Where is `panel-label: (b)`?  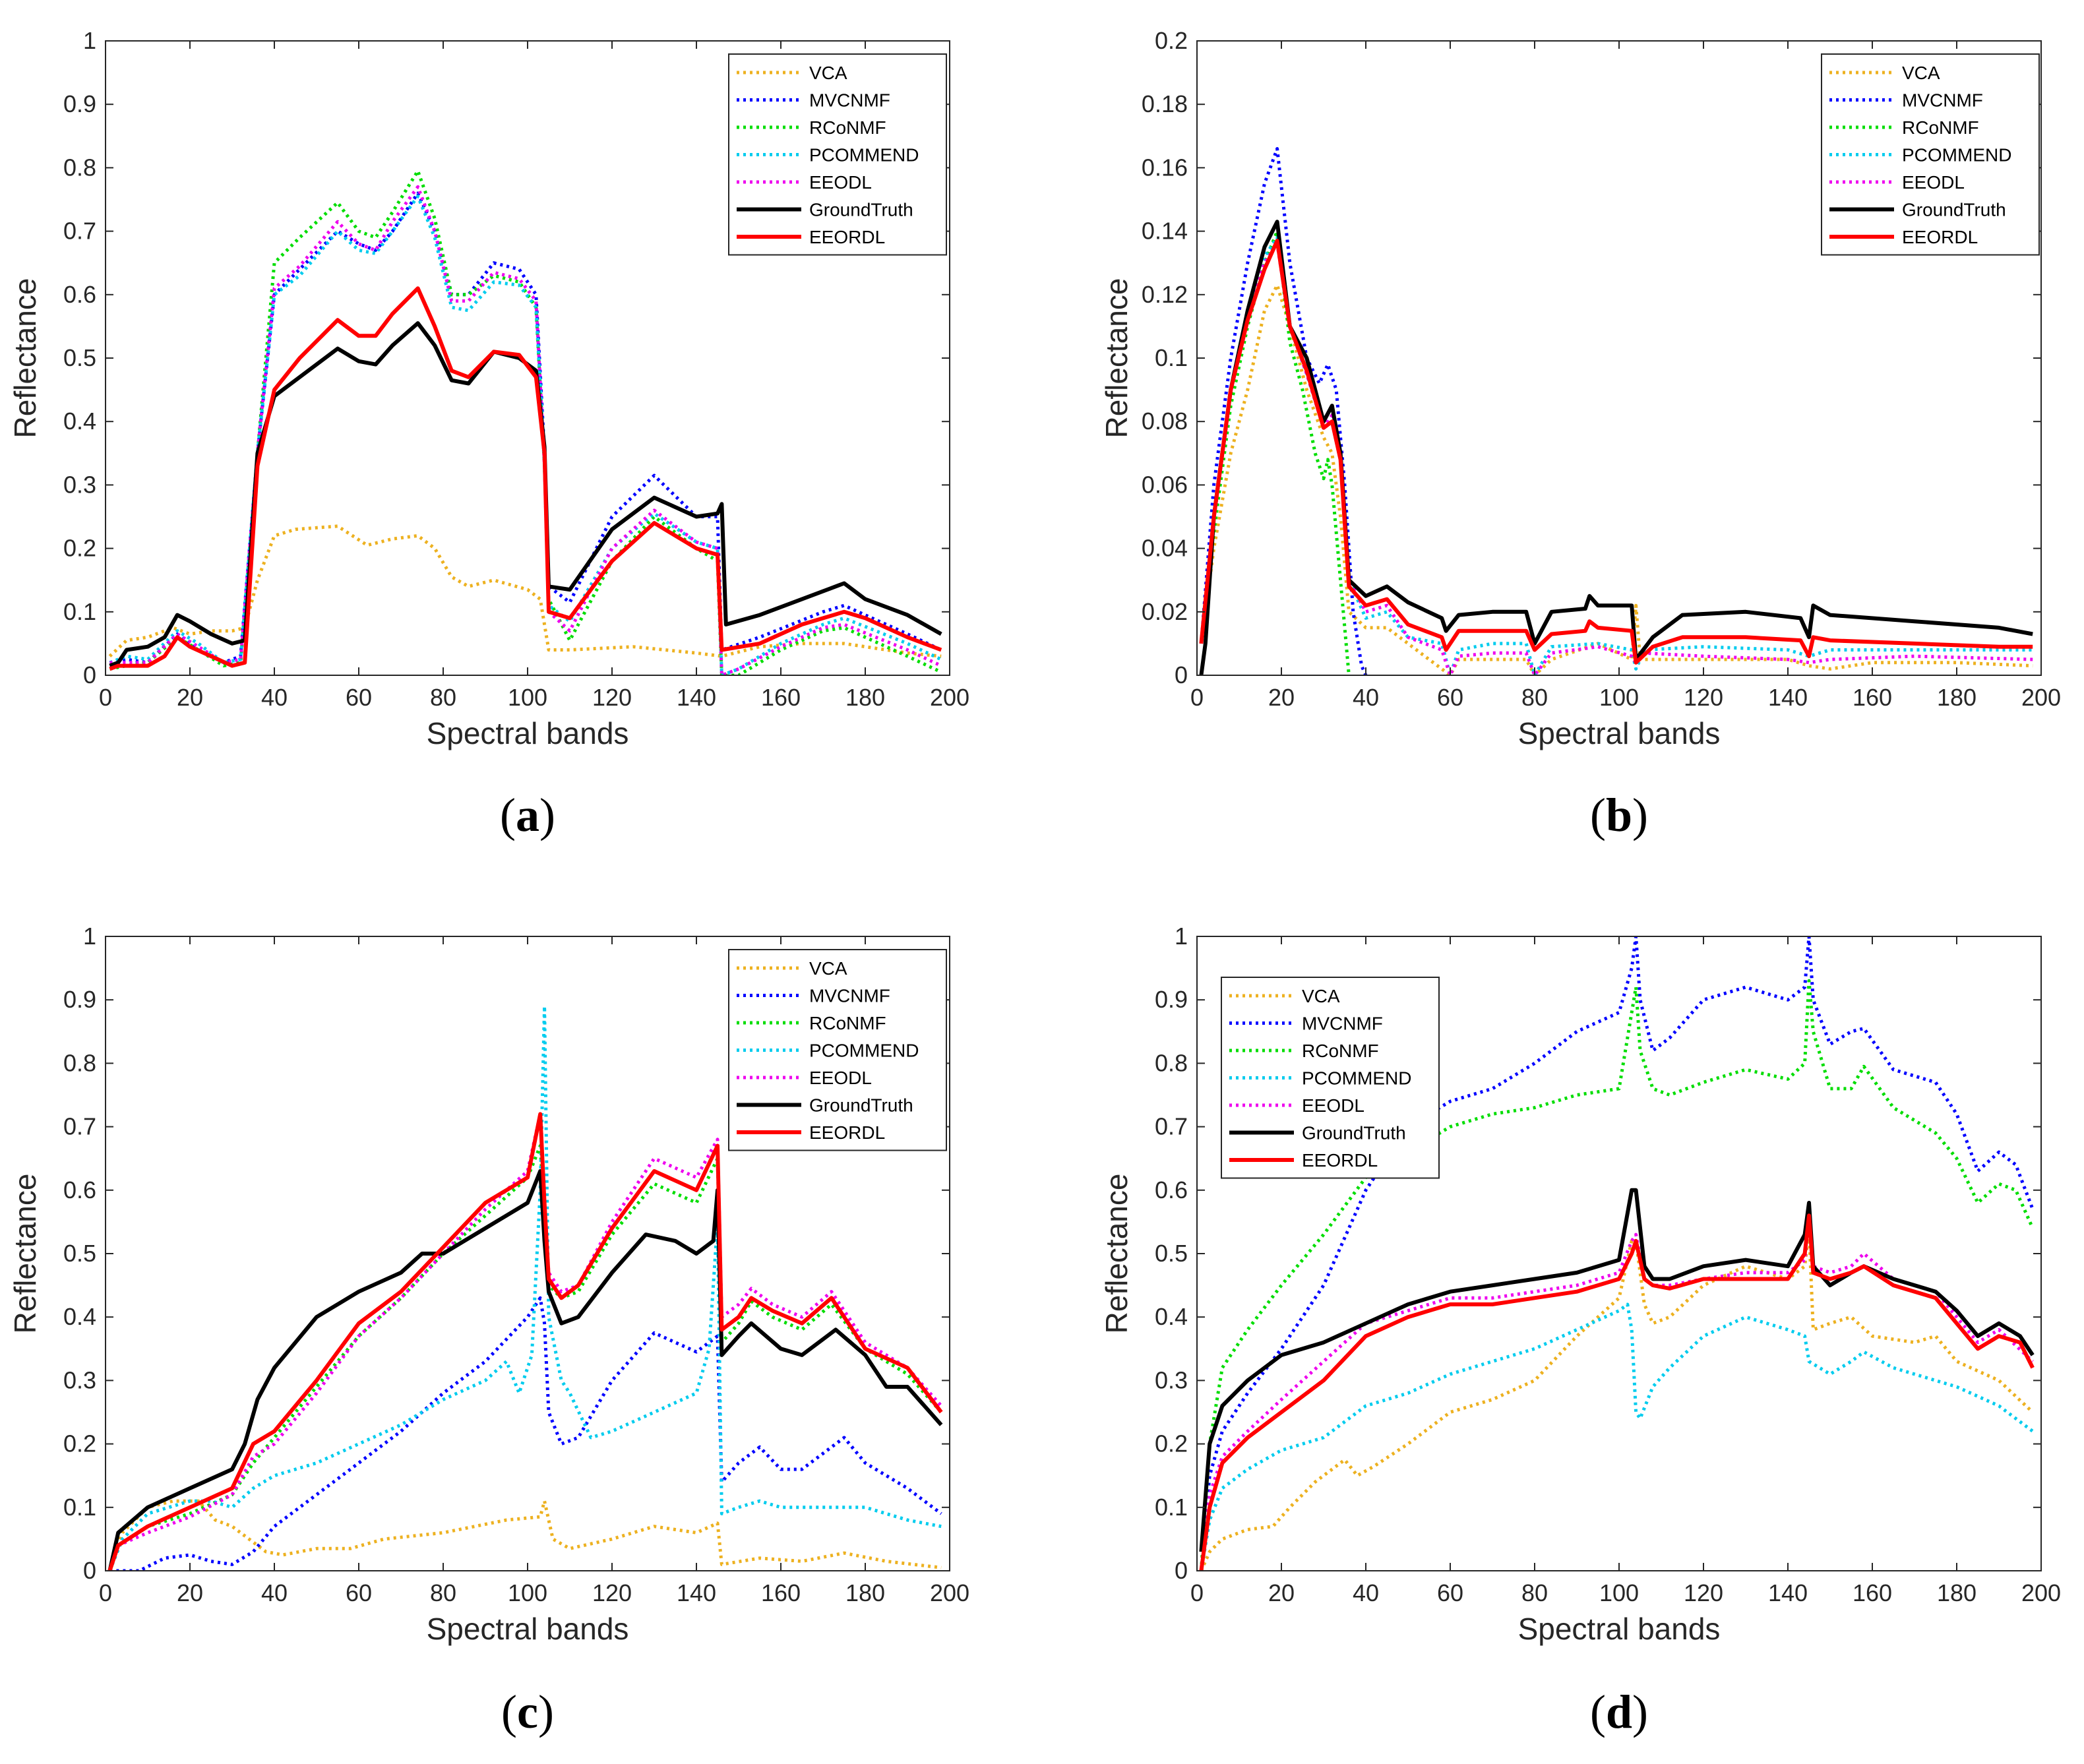
panel-label: (b) is located at coordinates (1619, 815).